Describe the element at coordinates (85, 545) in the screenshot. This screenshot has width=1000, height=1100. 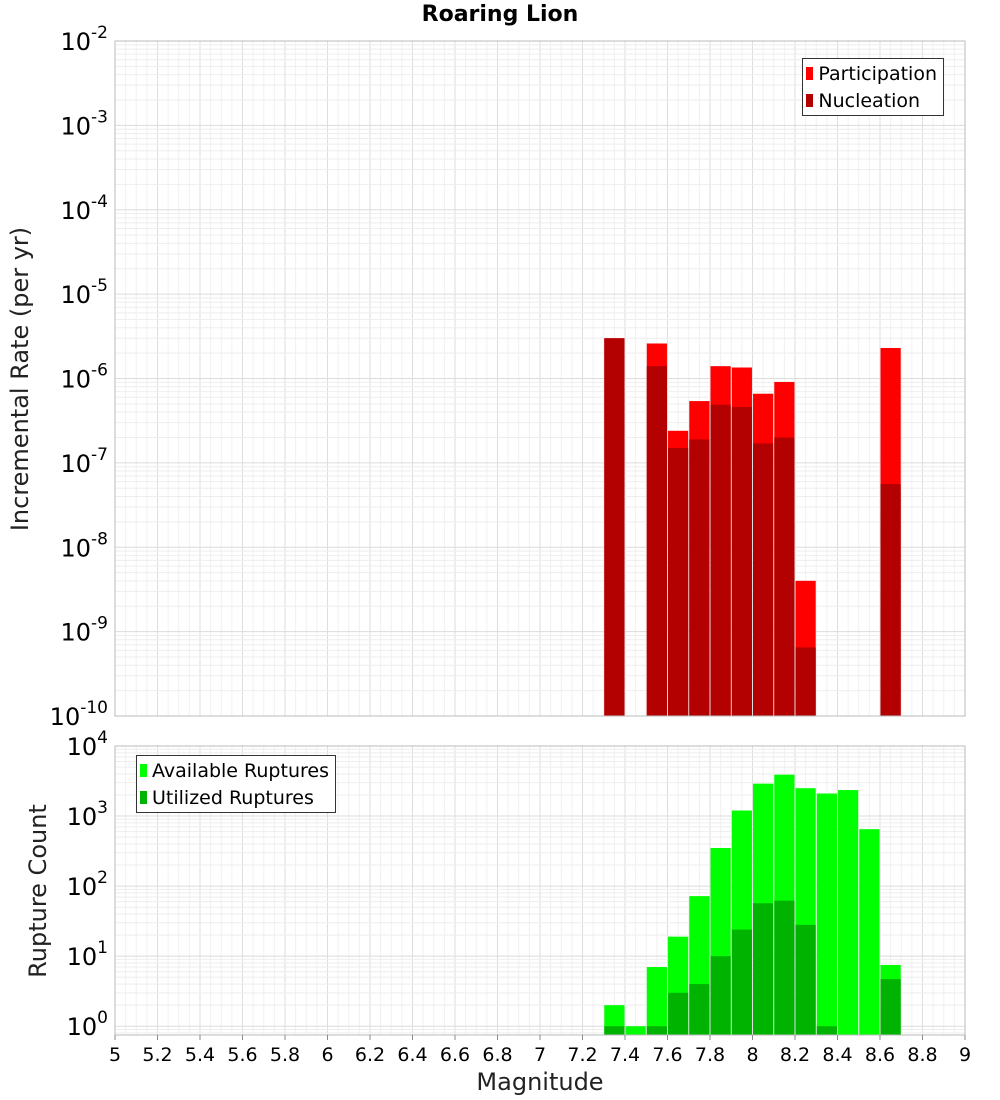
I see `top-y-tick-label: 10⁻⁸` at that location.